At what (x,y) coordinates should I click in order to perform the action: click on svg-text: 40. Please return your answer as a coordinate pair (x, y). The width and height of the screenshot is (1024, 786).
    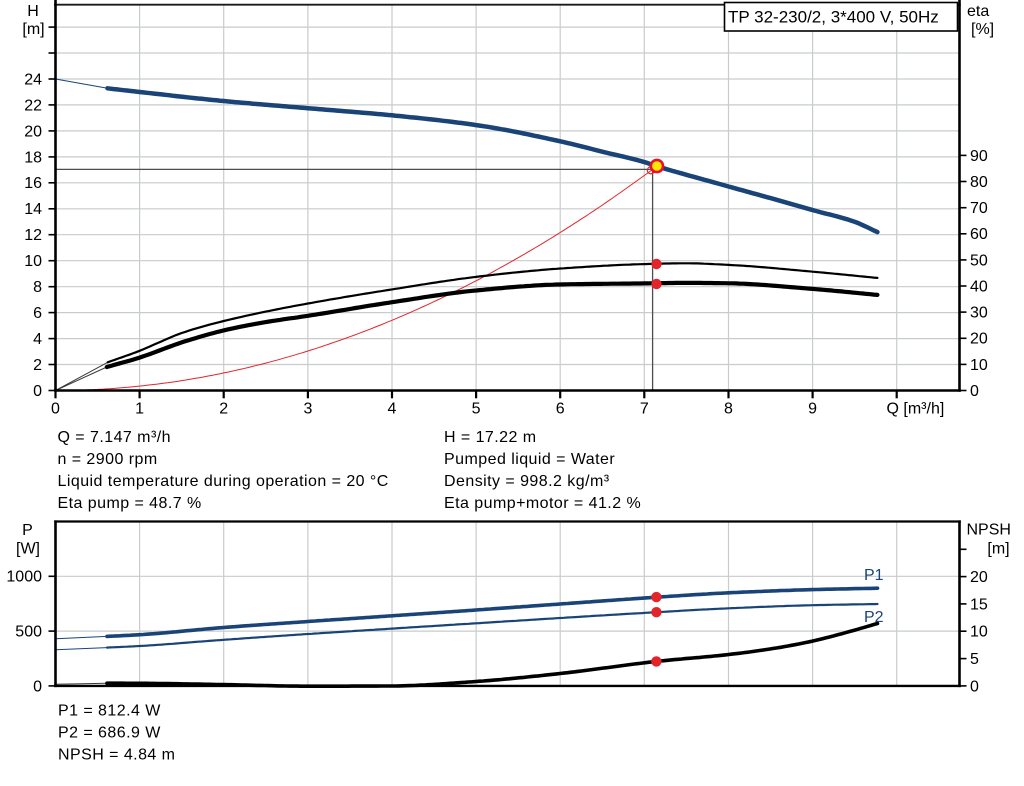
    Looking at the image, I should click on (979, 286).